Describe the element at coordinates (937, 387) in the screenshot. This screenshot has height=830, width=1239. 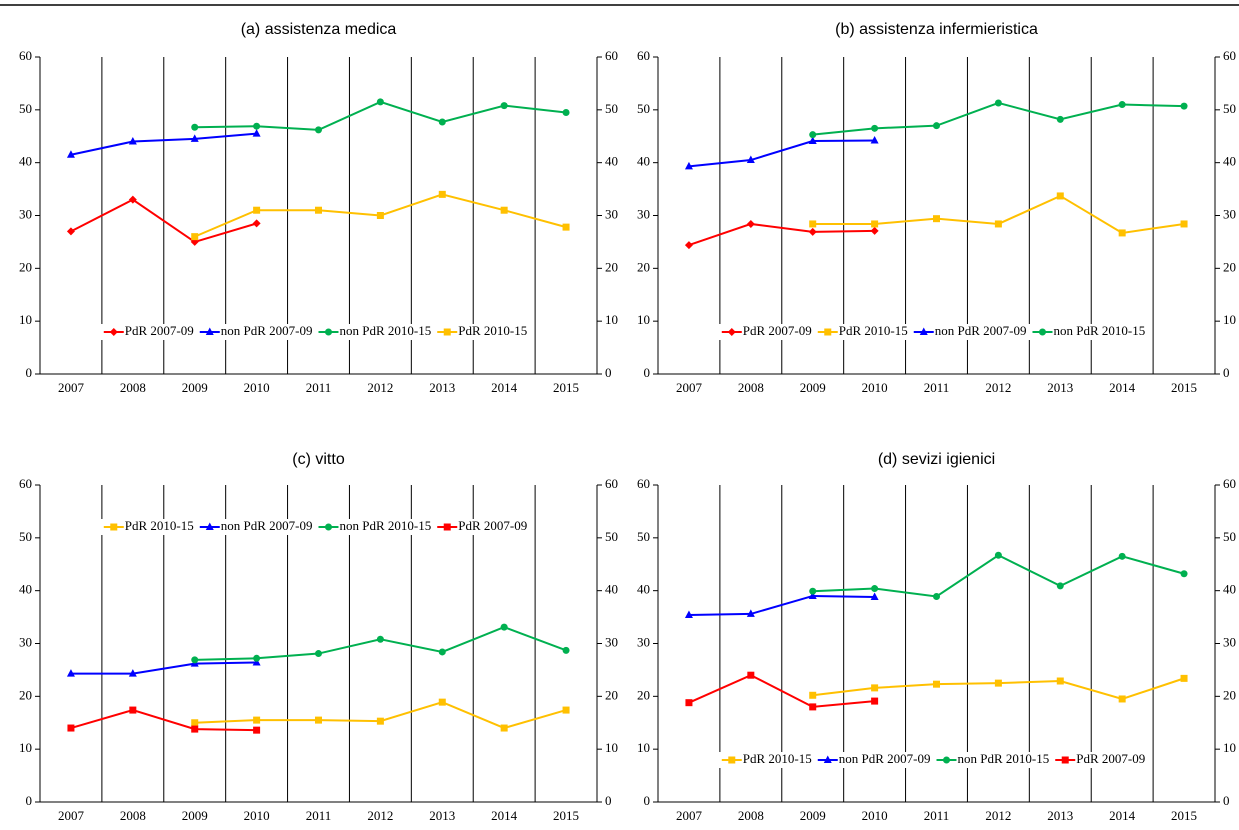
I see `x-tick-label: 2011` at that location.